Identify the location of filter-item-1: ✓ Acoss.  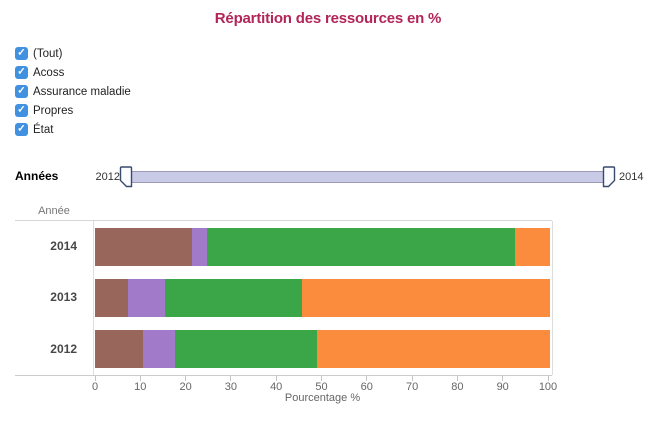
(73, 72).